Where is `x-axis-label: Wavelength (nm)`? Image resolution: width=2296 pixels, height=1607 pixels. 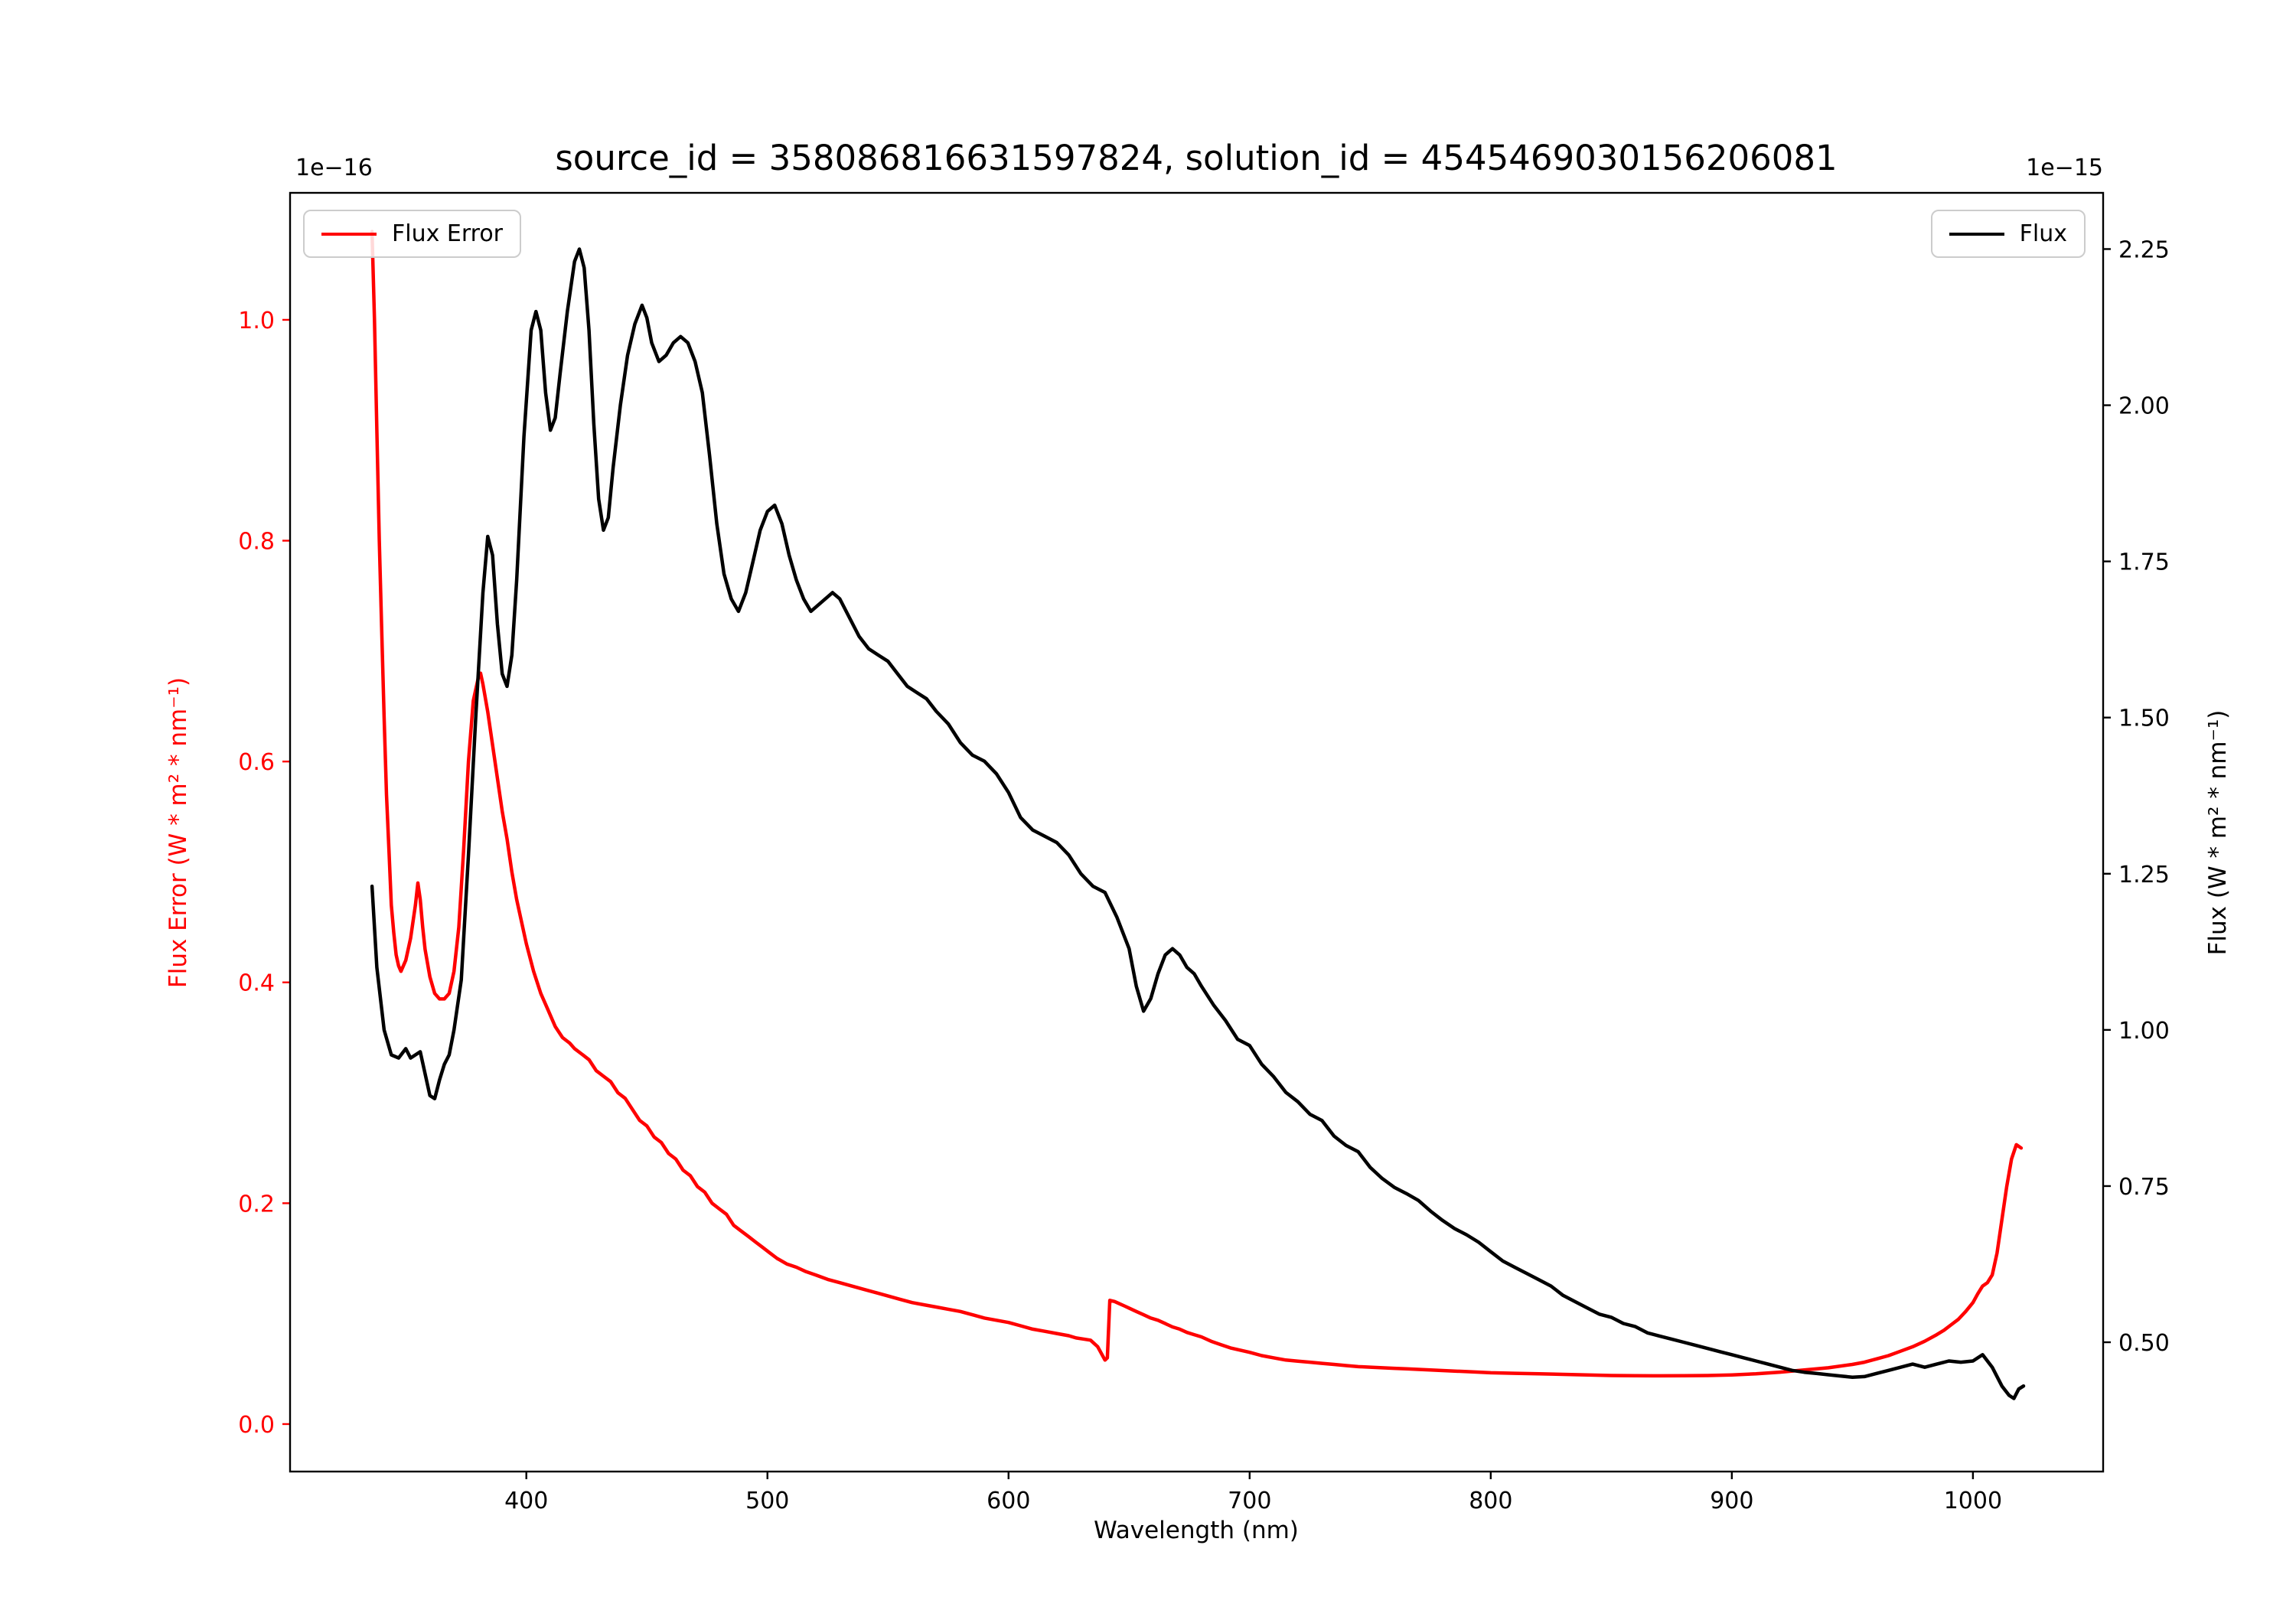 x-axis-label: Wavelength (nm) is located at coordinates (1196, 1530).